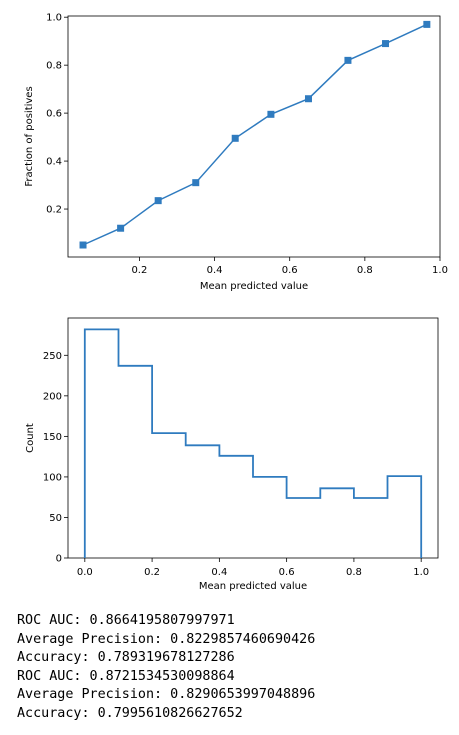  I want to click on y-axis-label: Count, so click(30, 438).